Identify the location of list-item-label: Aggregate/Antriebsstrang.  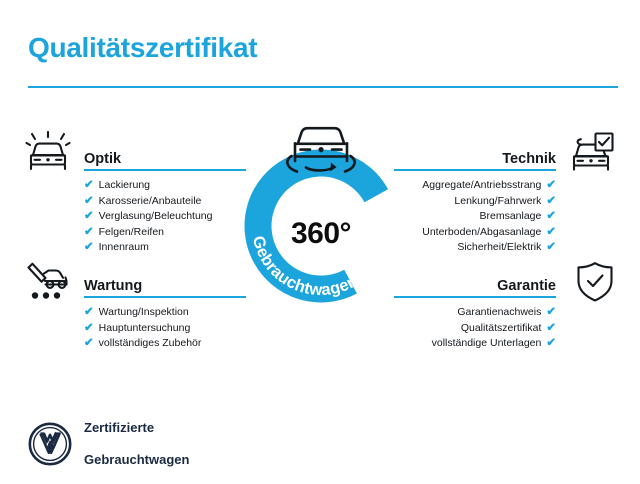
(482, 185).